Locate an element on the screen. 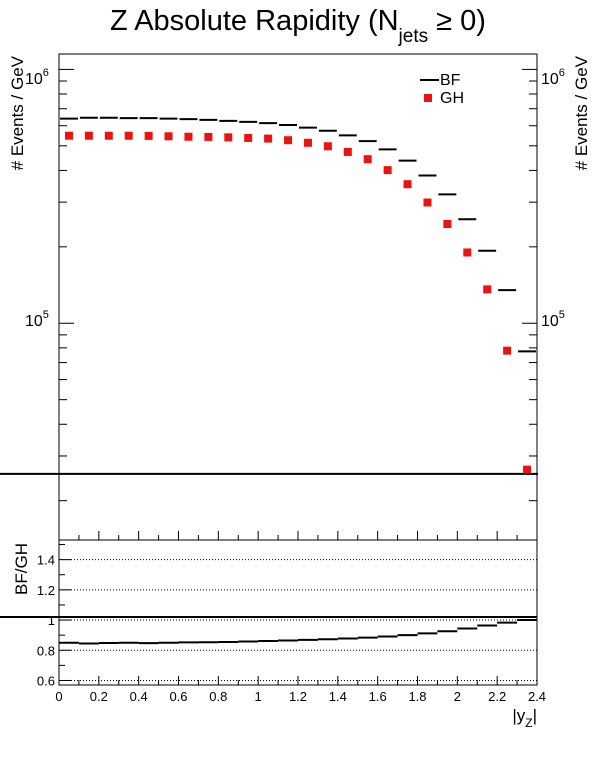  y-tick-label-1e6: 10⁶ is located at coordinates (37, 77).